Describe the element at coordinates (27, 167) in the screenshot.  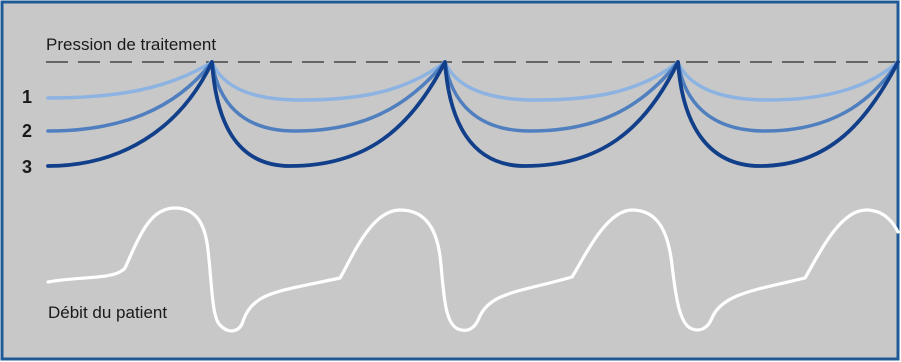
I see `curve-label-3: 3` at that location.